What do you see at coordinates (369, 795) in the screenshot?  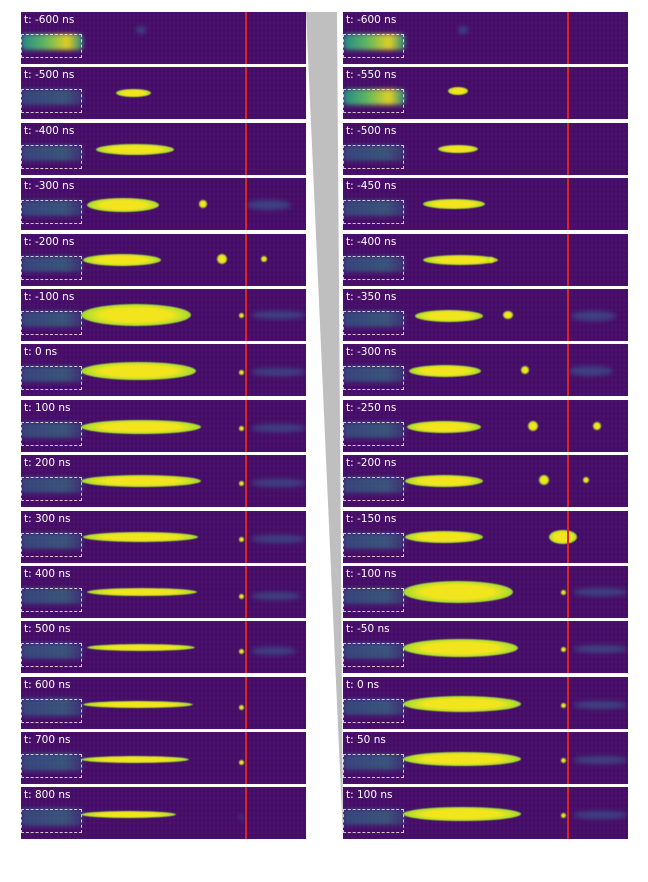 I see `time-label: t: 100 ns` at bounding box center [369, 795].